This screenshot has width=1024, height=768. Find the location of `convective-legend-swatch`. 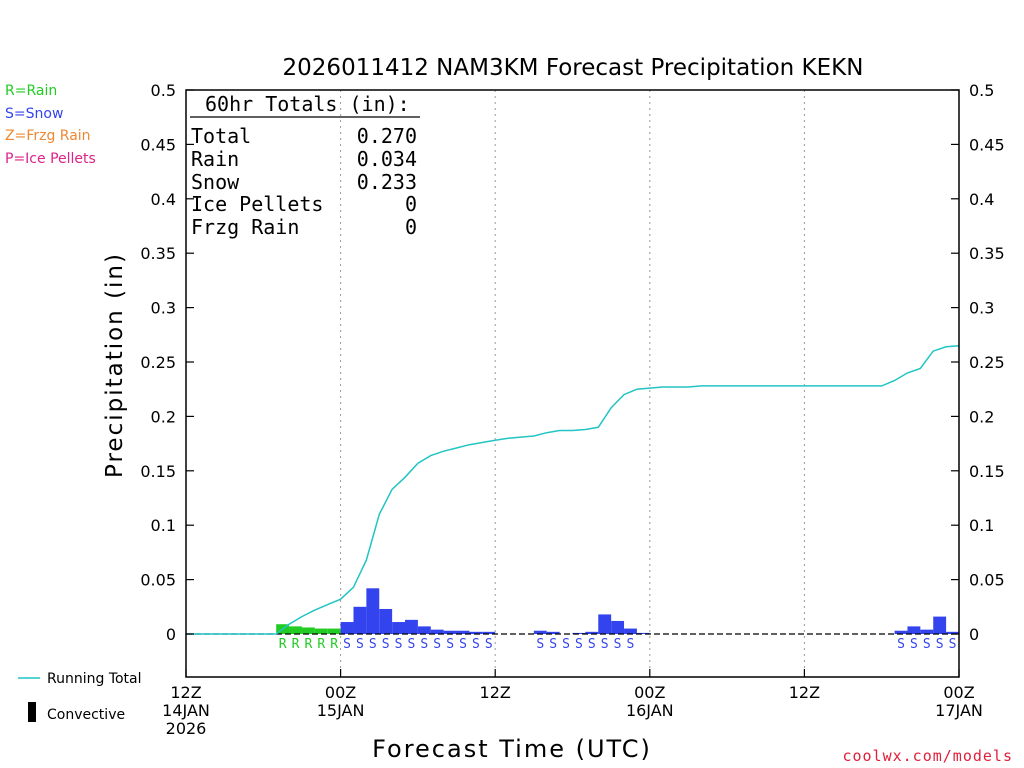

convective-legend-swatch is located at coordinates (32, 712).